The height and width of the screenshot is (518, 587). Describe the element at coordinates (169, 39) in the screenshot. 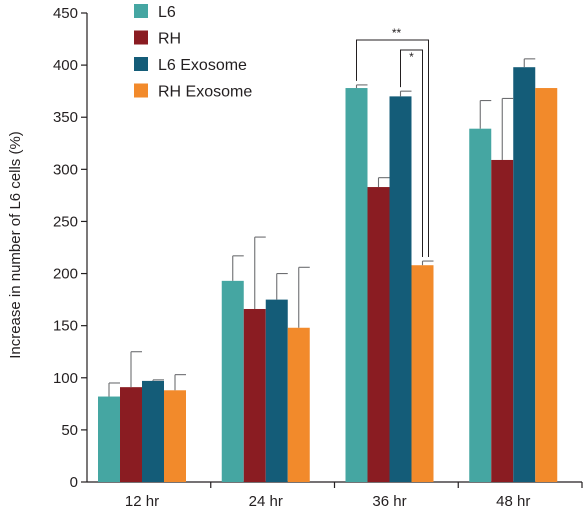

I see `legend-label-rh: RH` at that location.